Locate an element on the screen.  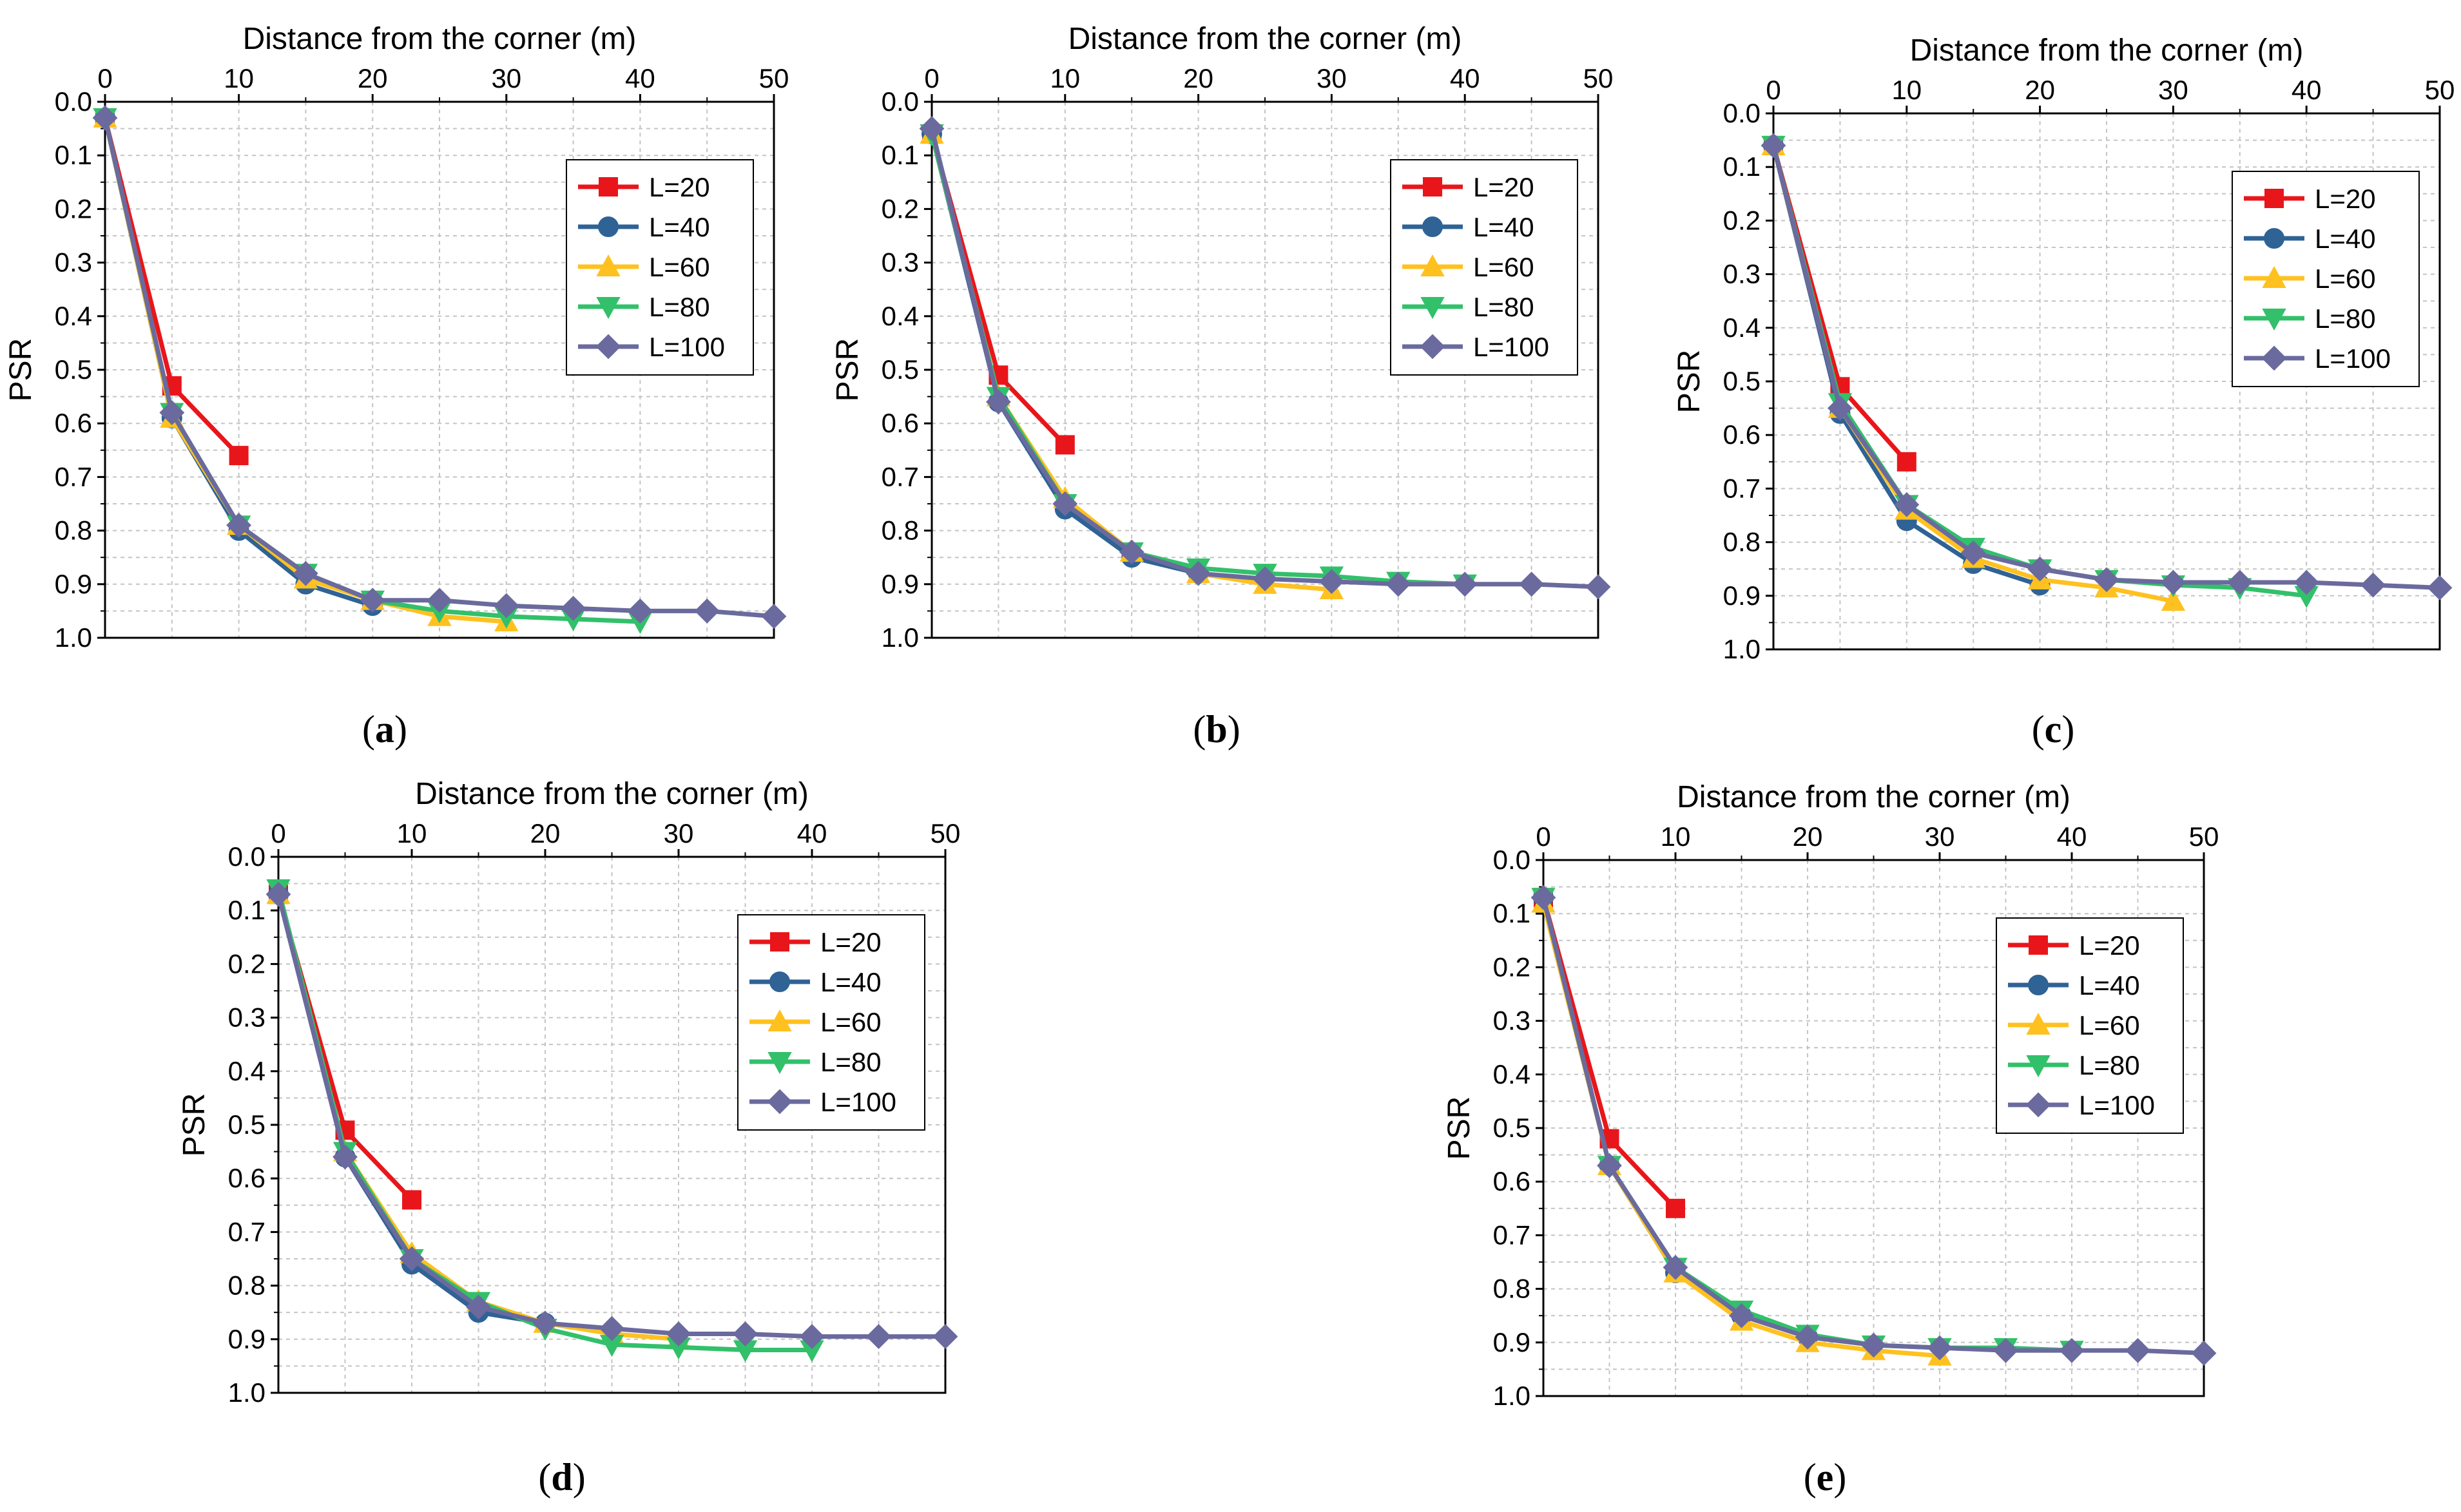
panel-letter: b is located at coordinates (1216, 729).